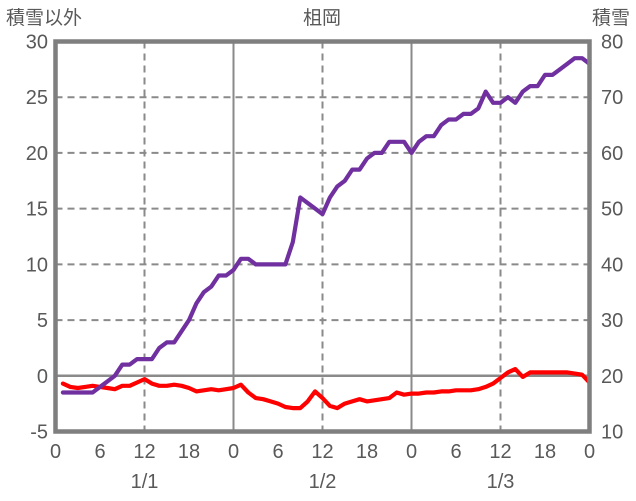  What do you see at coordinates (37, 210) in the screenshot?
I see `left-axis-tick-label: 15` at bounding box center [37, 210].